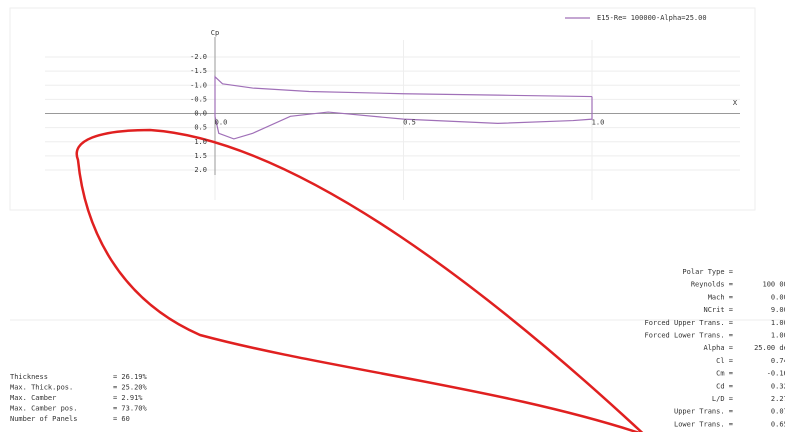 The width and height of the screenshot is (785, 432). Describe the element at coordinates (769, 348) in the screenshot. I see `polar-value: 25.00 deg` at that location.